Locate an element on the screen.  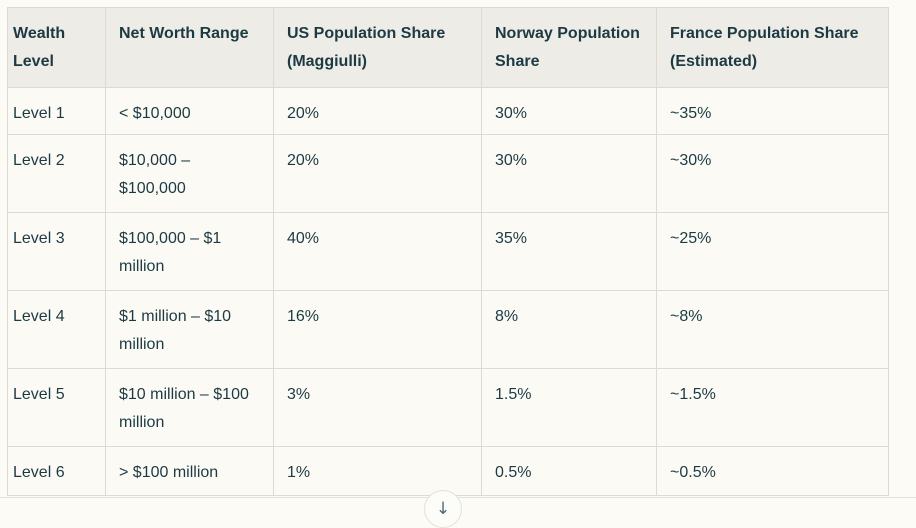
table-cell: 0.5% is located at coordinates (569, 471).